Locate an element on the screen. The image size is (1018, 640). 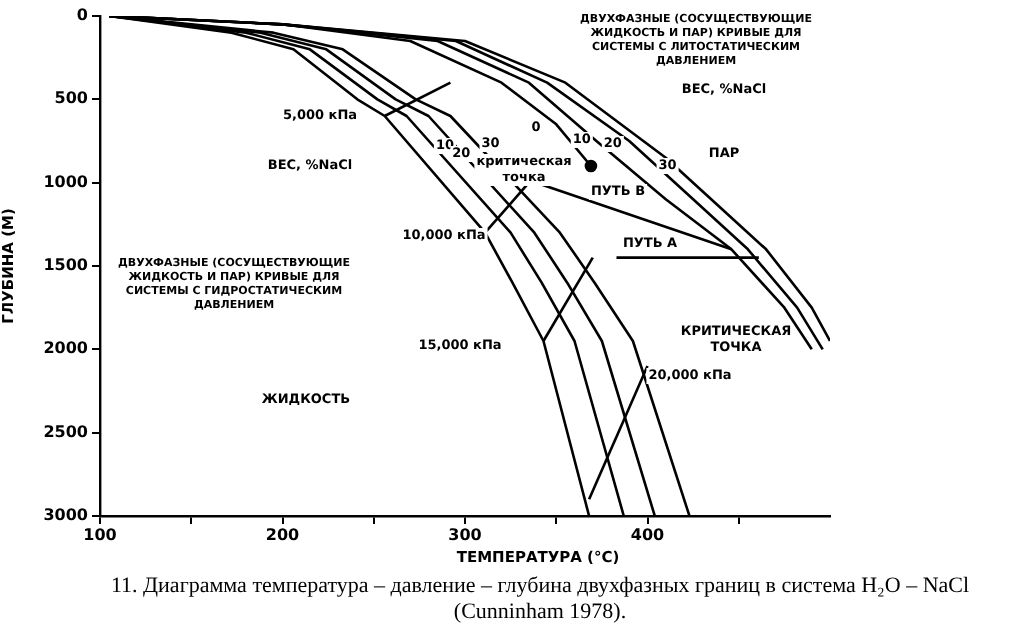
text: 11. Диаграмма температура – давление – глубина двухфазных границ в система H₂O – NaCl (Cunninham 1978). is located at coordinates (540, 600).